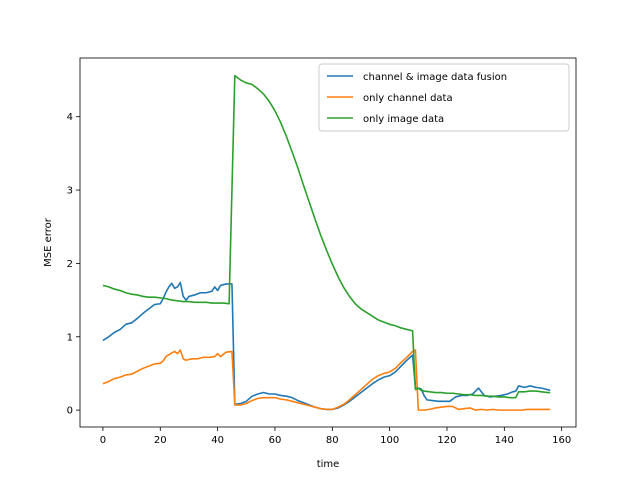 This screenshot has height=480, width=640. What do you see at coordinates (70, 117) in the screenshot?
I see `y-tick-label: 4` at bounding box center [70, 117].